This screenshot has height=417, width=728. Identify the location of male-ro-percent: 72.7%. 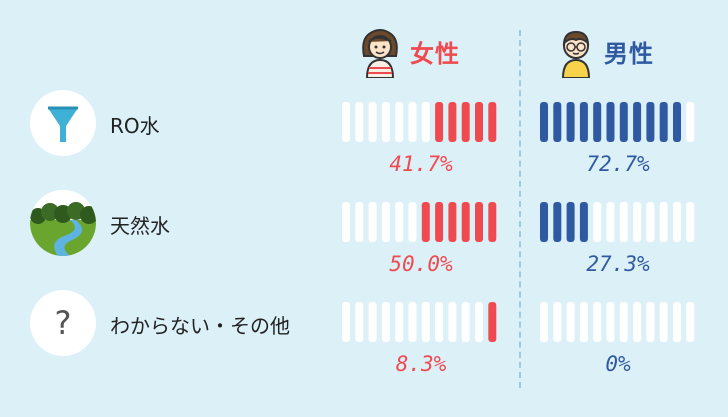
(618, 164).